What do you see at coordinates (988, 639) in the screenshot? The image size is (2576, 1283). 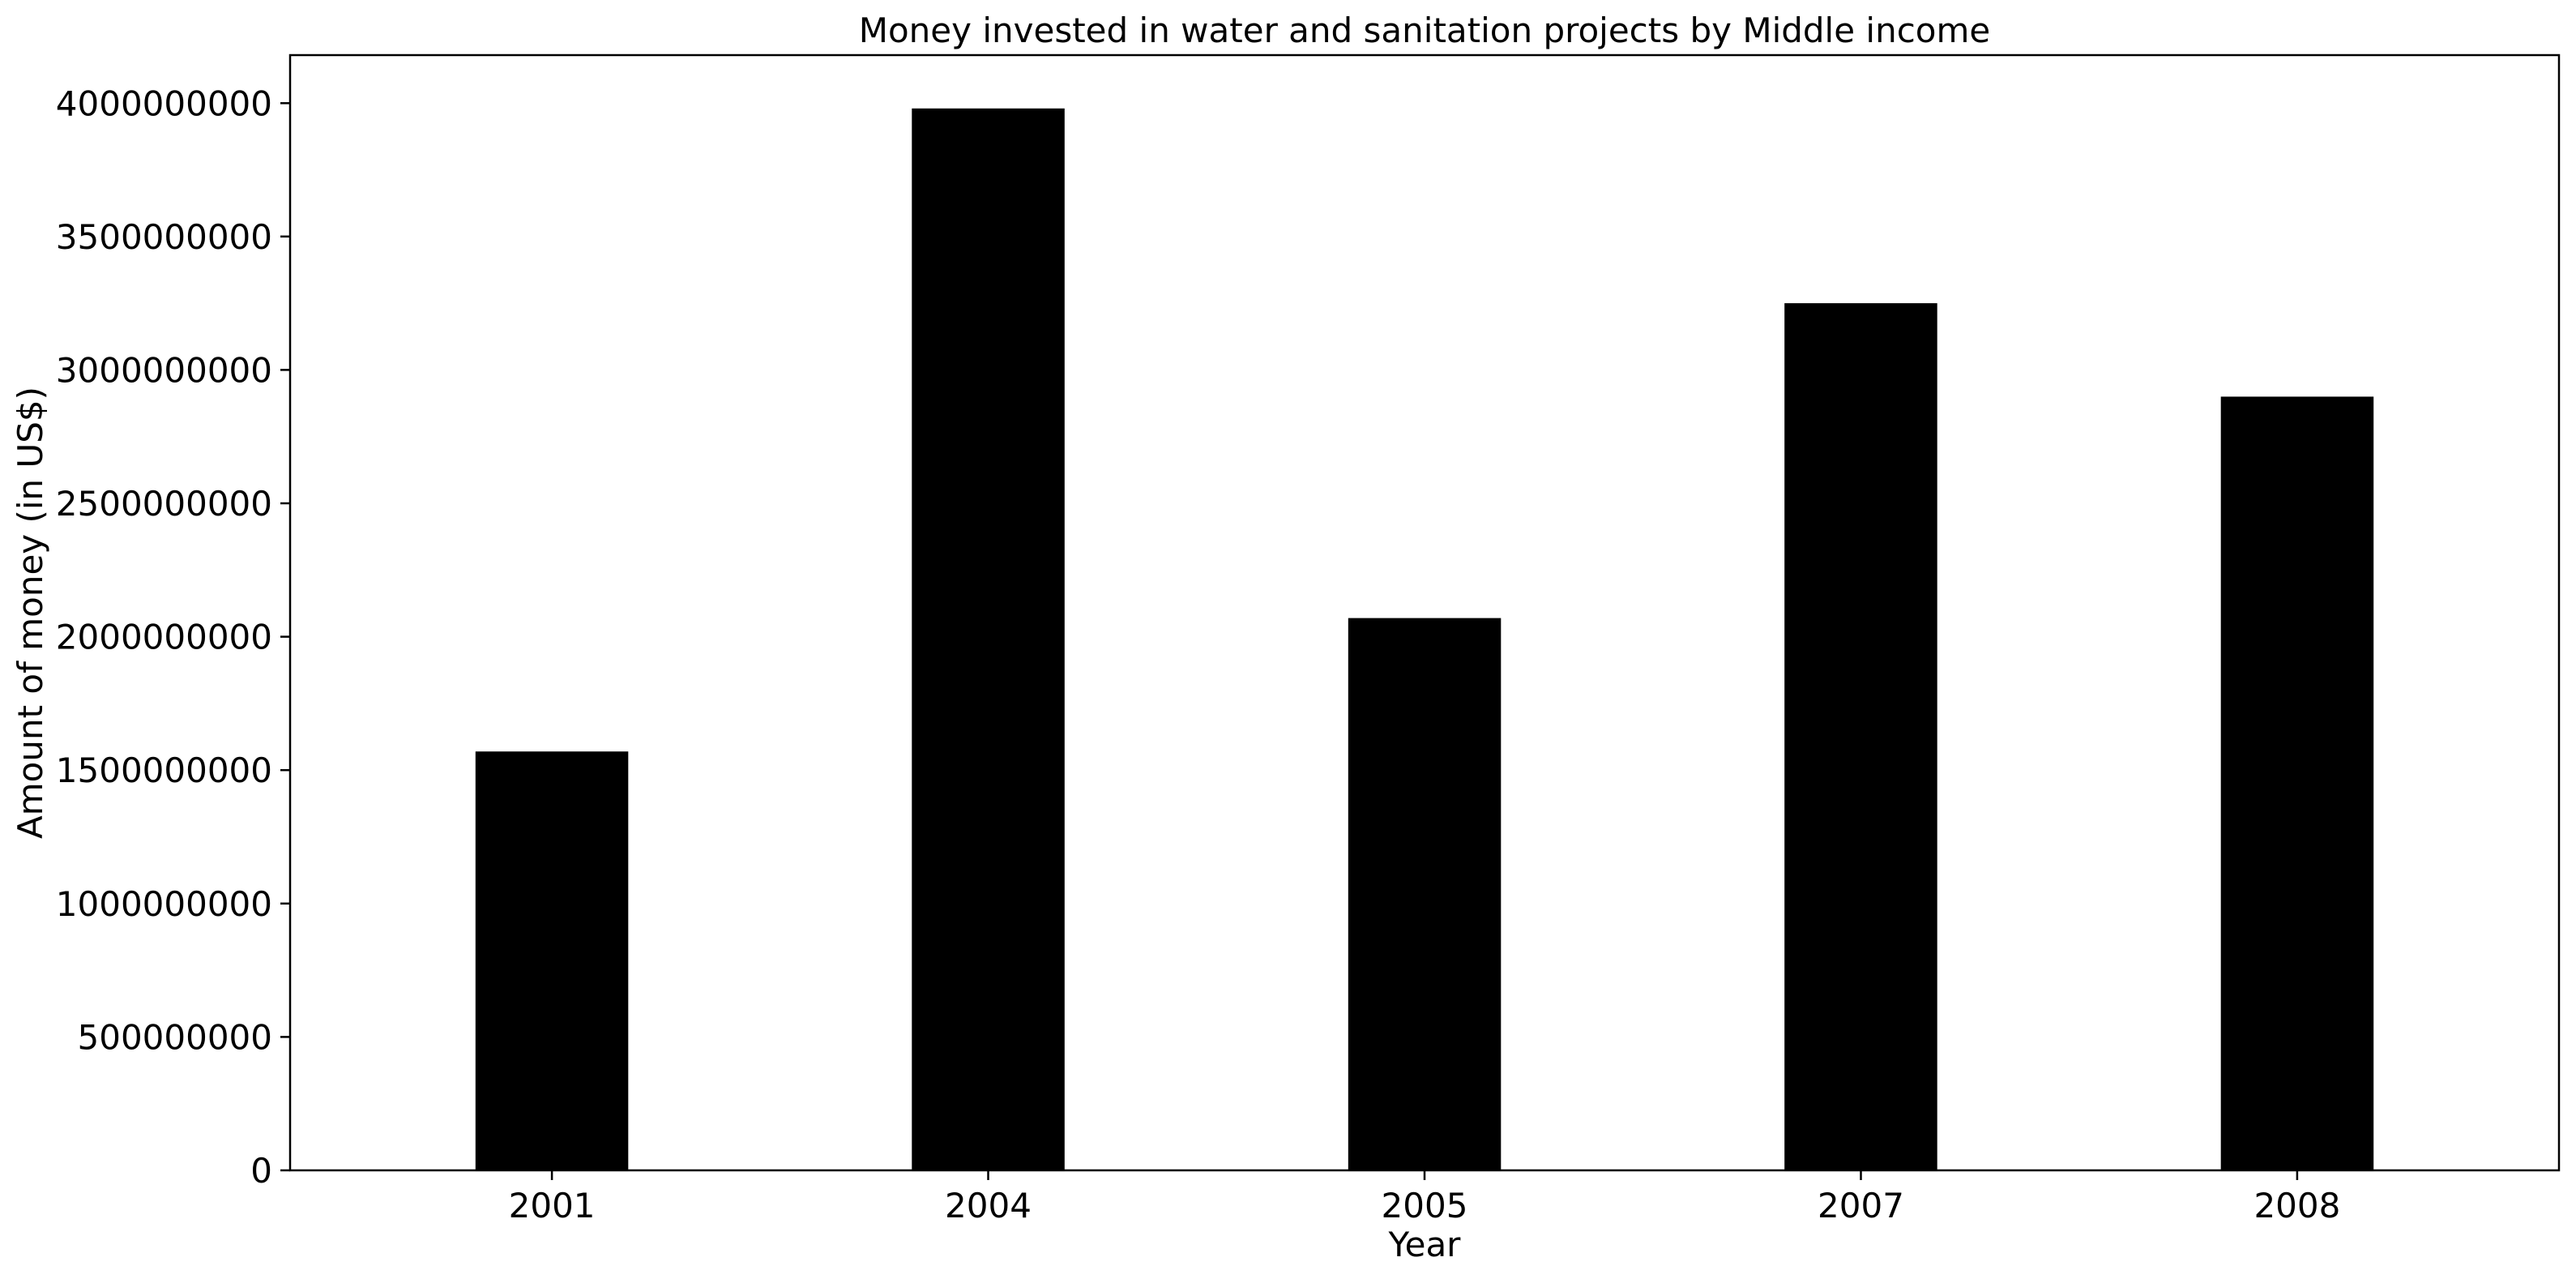 I see `bar-2004` at bounding box center [988, 639].